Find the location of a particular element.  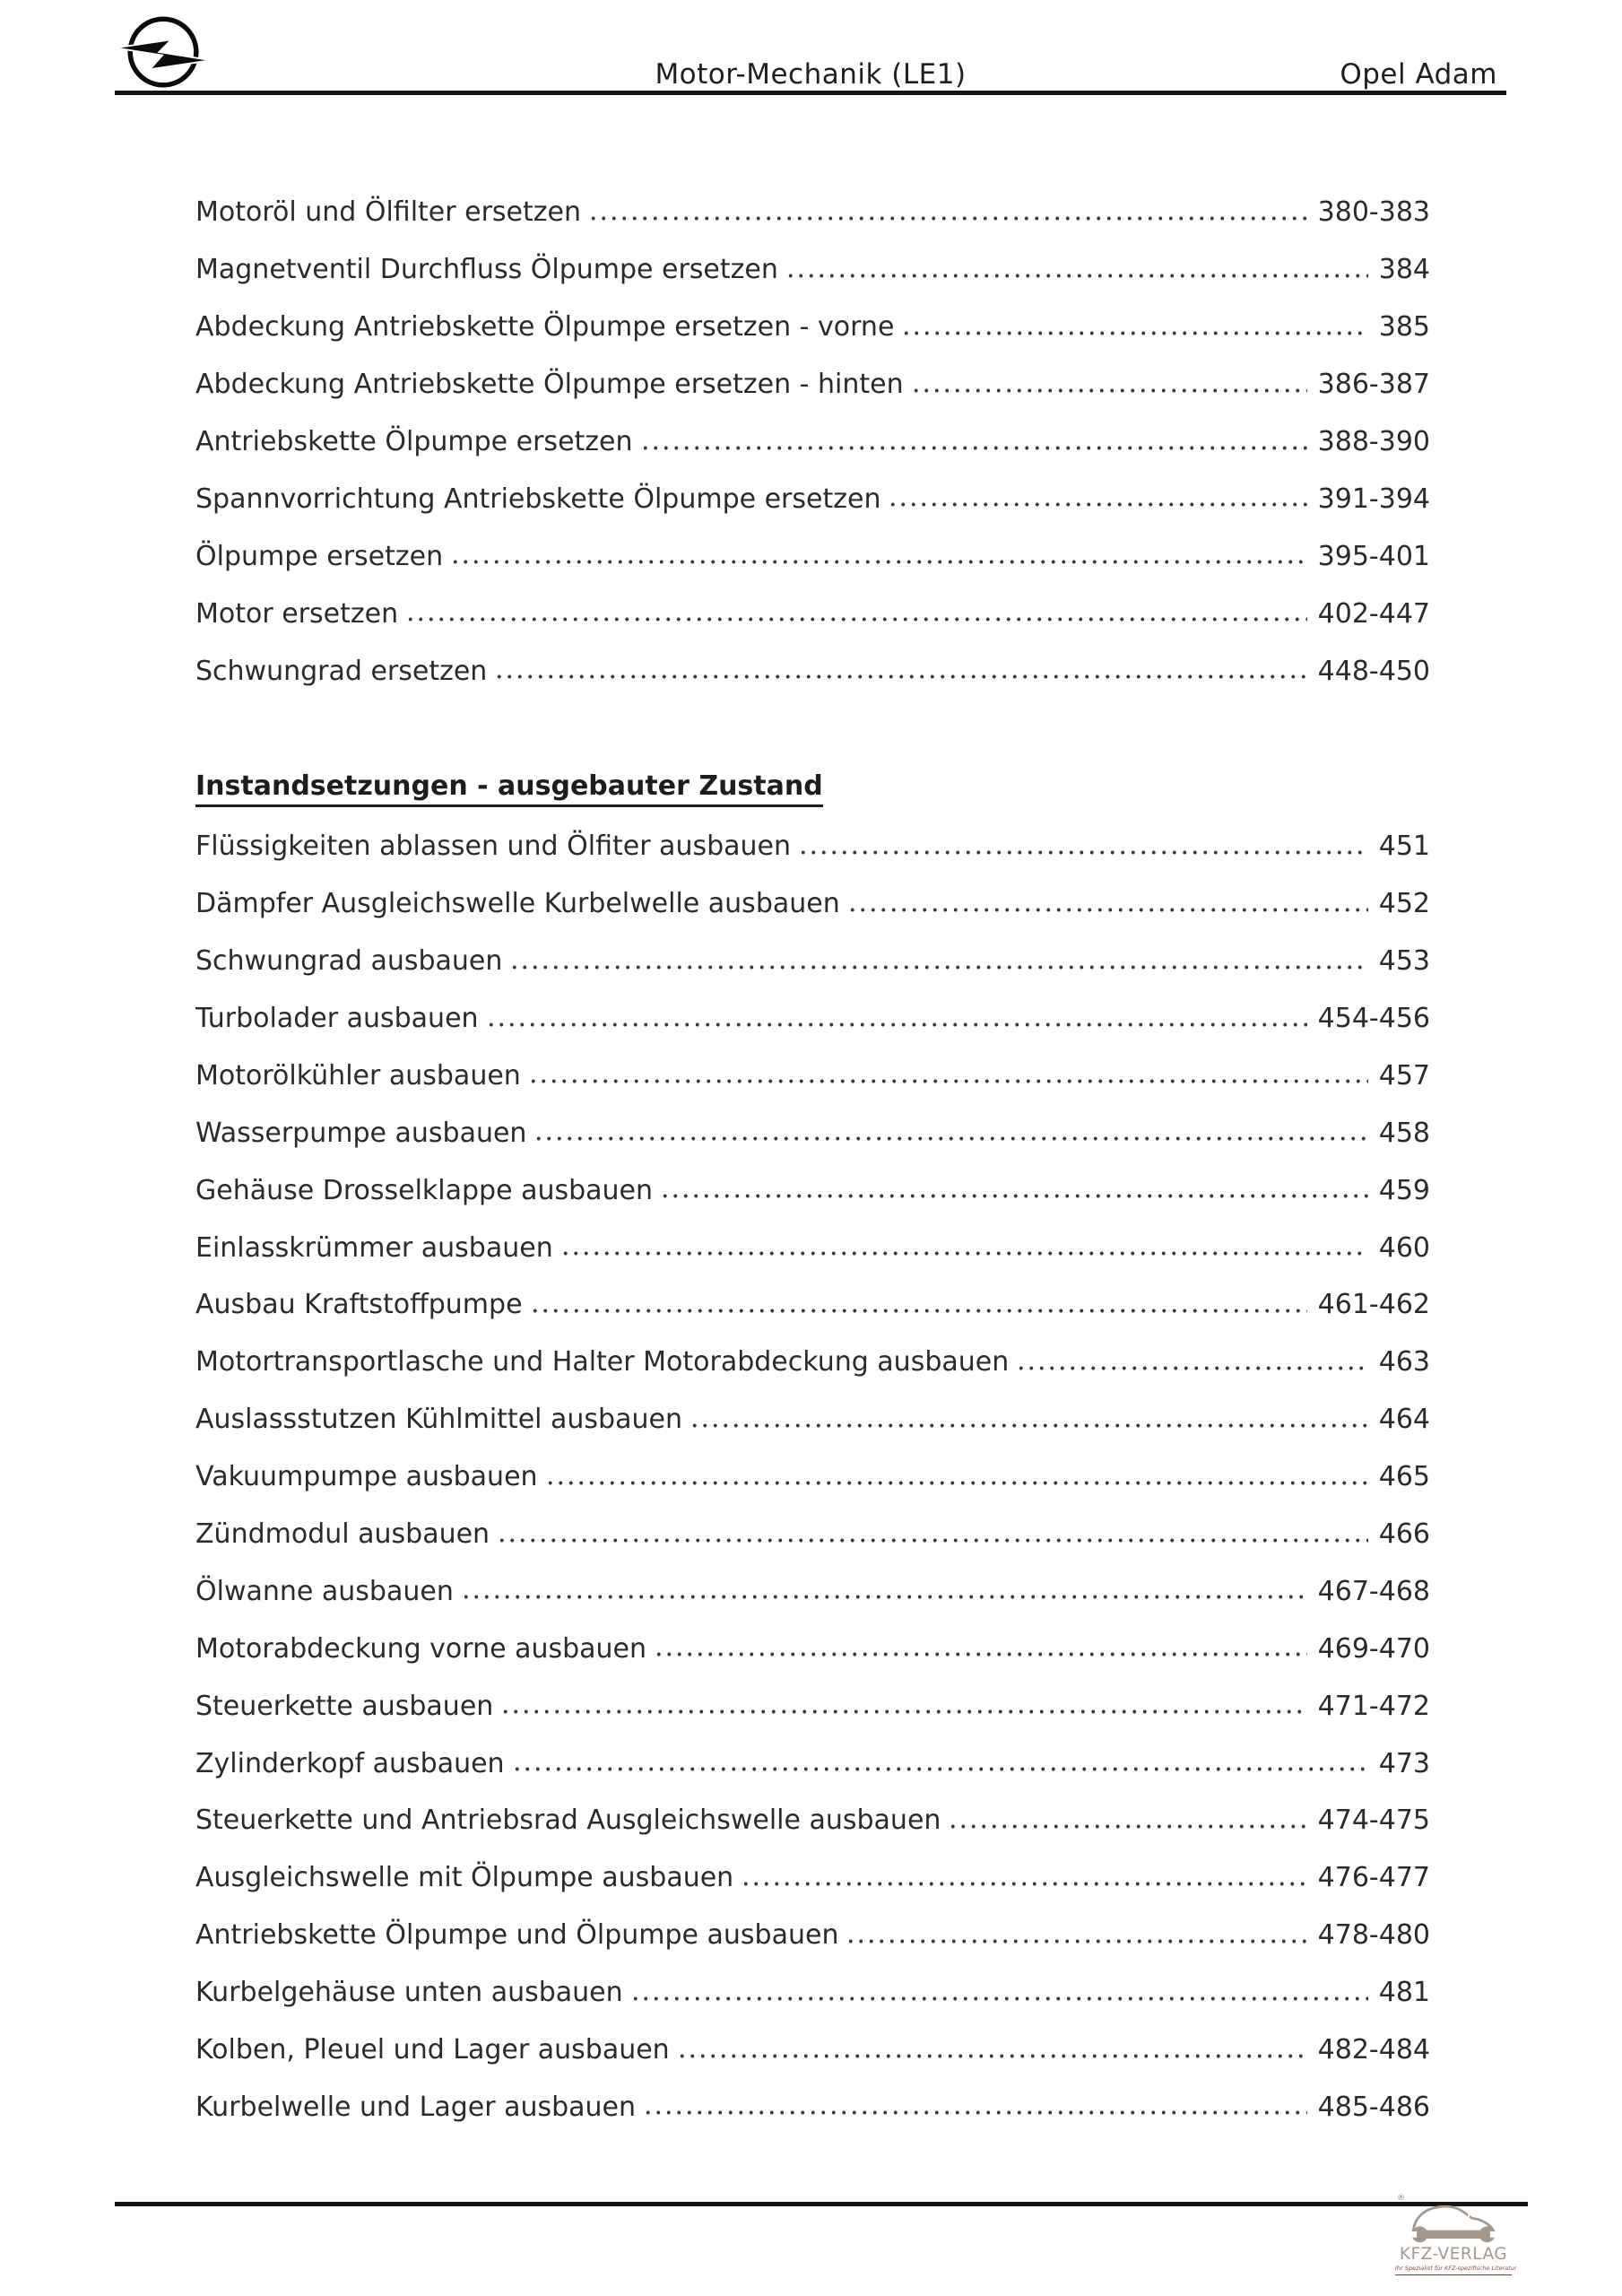

toc-entry-pages: 469-470 is located at coordinates (1373, 1648).